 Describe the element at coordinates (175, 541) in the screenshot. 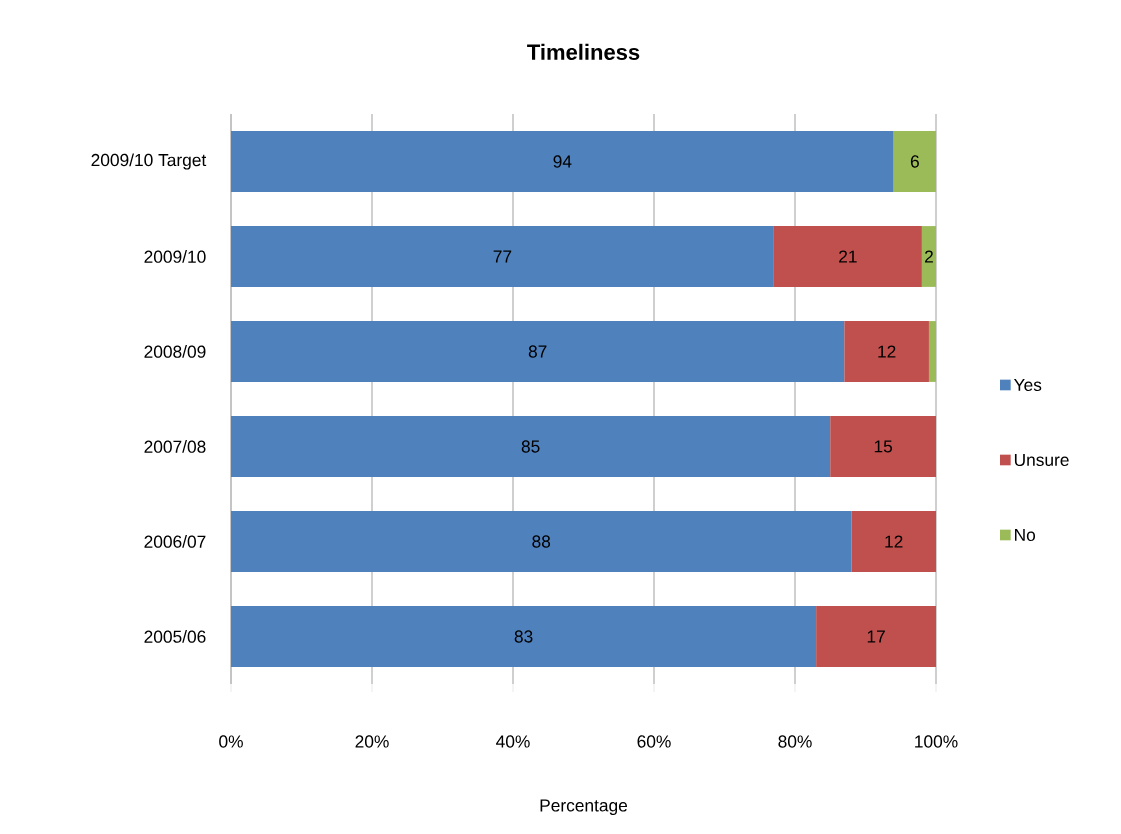

I see `y-tick-label: 2006/07` at that location.